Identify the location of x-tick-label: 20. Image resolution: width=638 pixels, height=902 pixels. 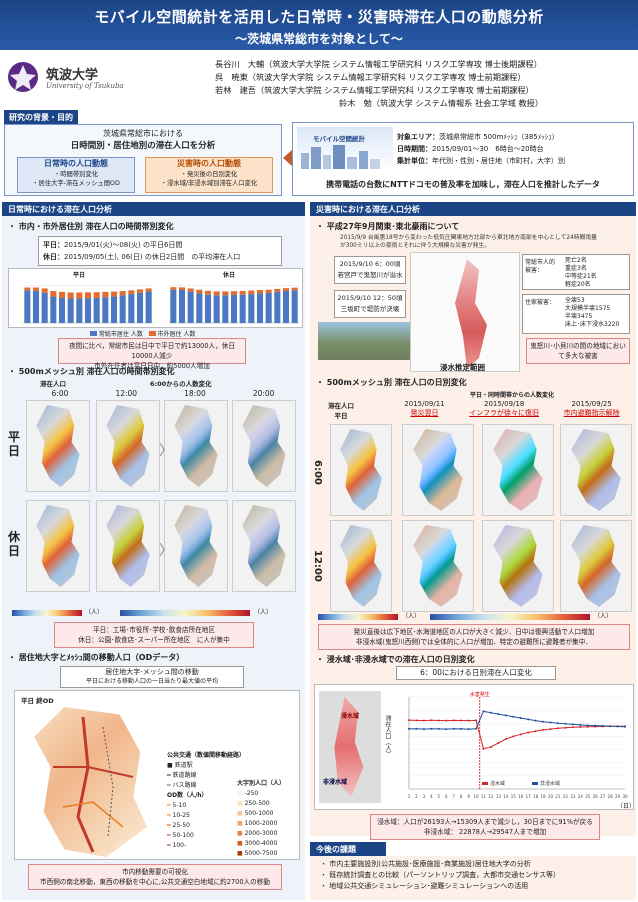
(551, 796).